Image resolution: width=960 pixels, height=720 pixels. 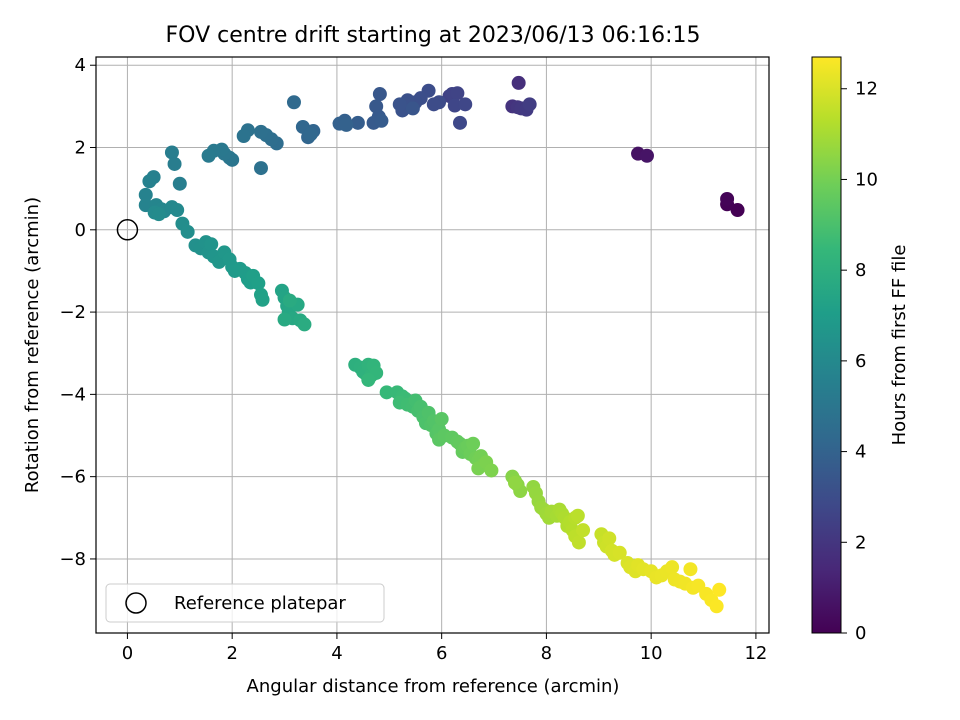 What do you see at coordinates (260, 603) in the screenshot?
I see `legend-entry-reference: Reference platepar` at bounding box center [260, 603].